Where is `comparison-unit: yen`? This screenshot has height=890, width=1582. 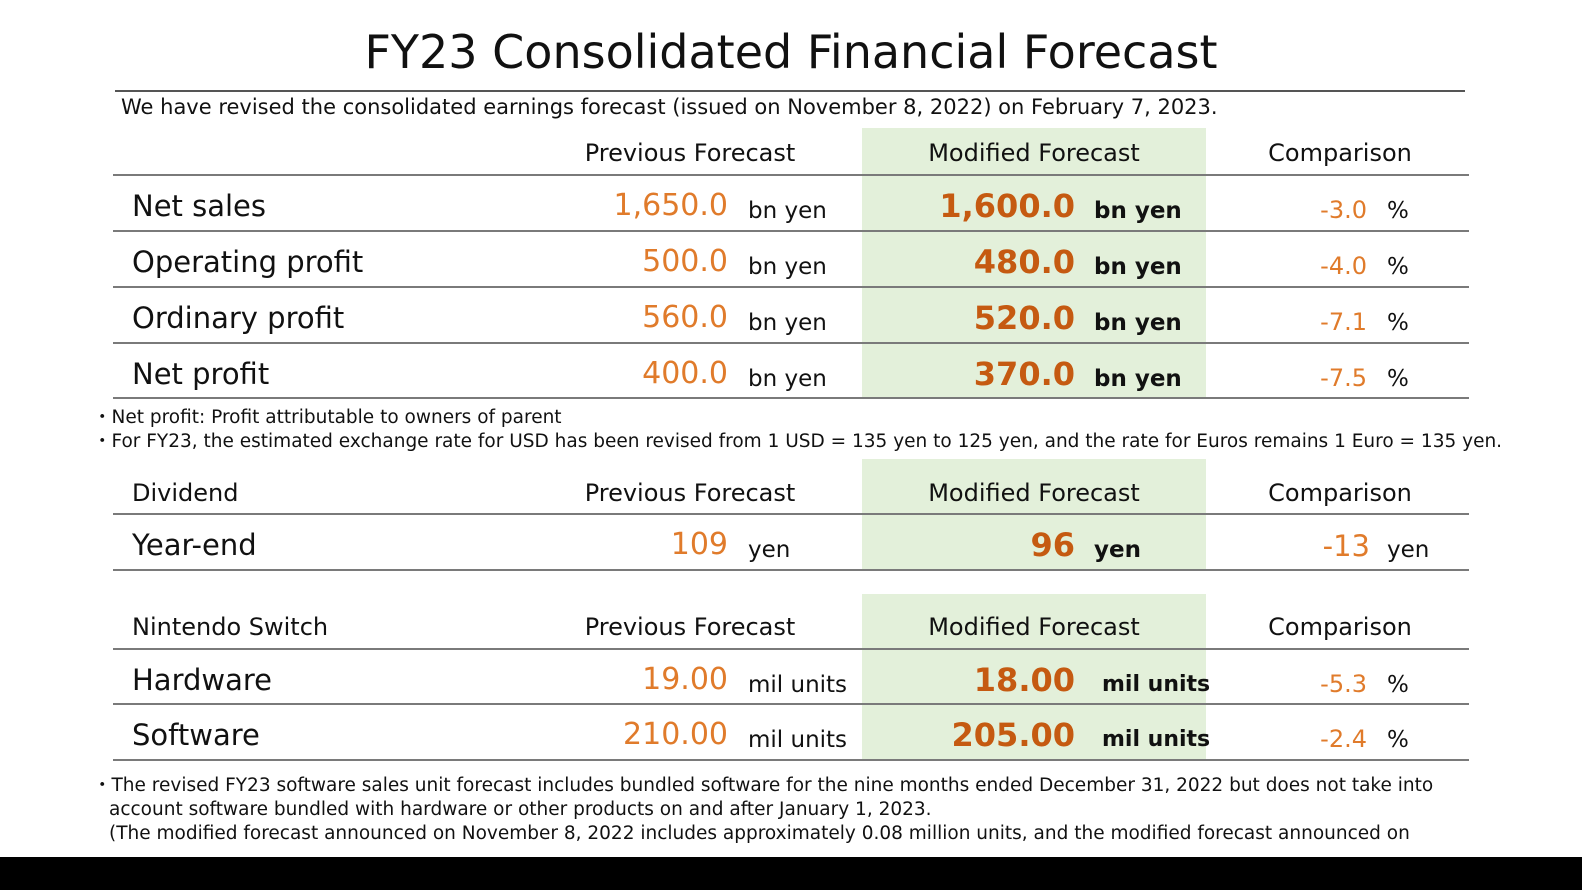
comparison-unit: yen is located at coordinates (1408, 550).